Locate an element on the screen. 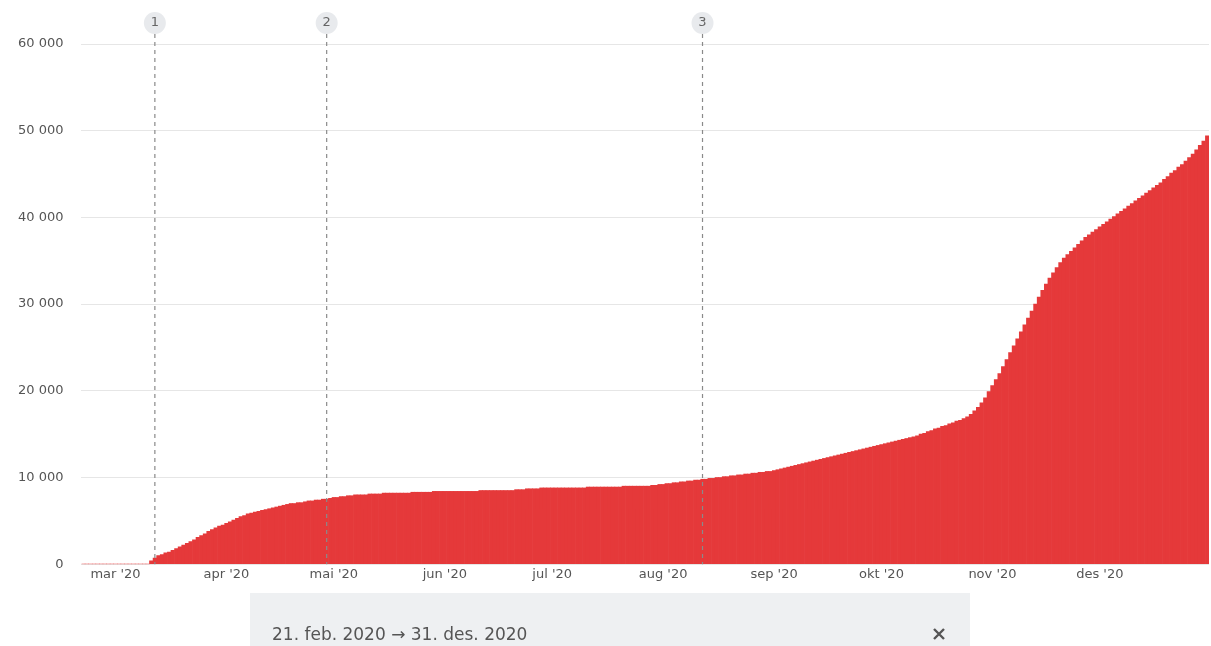 The height and width of the screenshot is (646, 1211). y-tick-label: 40 000 is located at coordinates (40, 216).